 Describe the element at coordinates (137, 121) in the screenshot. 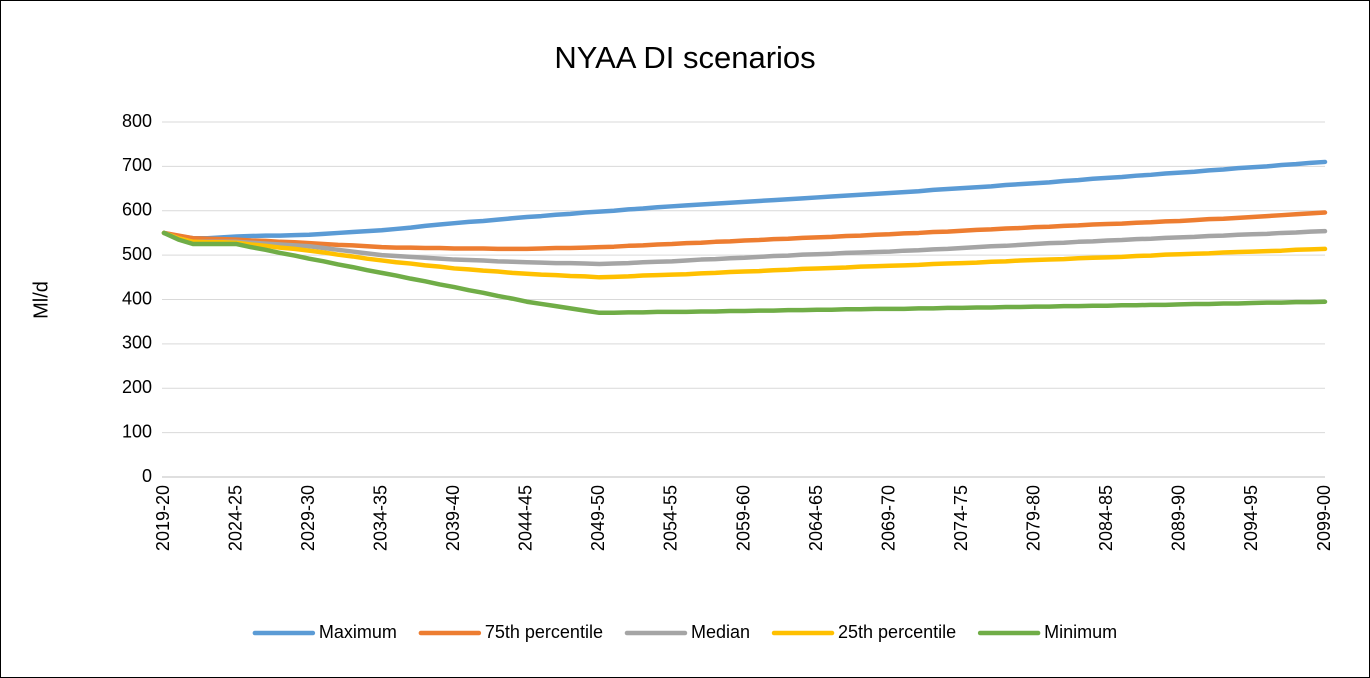

I see `y-tick-label: 800` at that location.